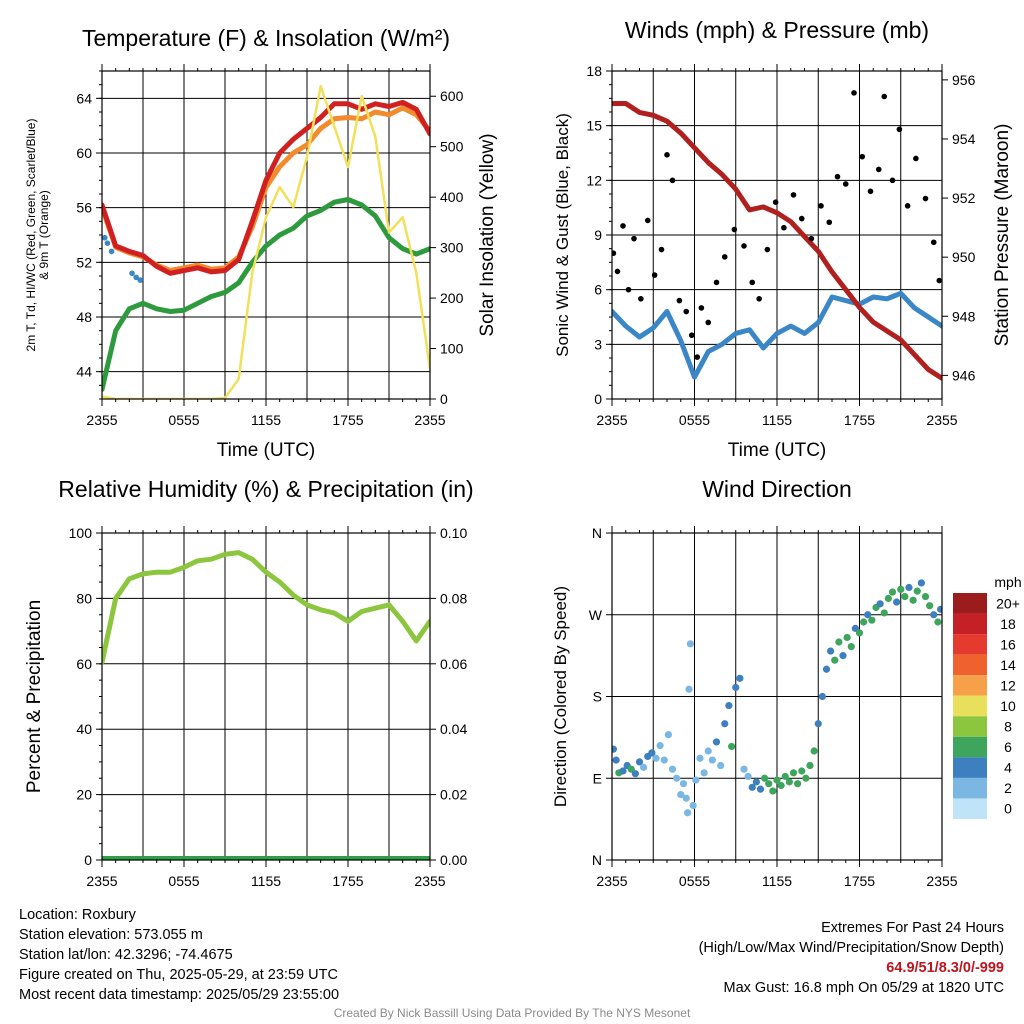 This screenshot has height=1024, width=1024. Describe the element at coordinates (964, 80) in the screenshot. I see `y2-tick-label: 956` at that location.